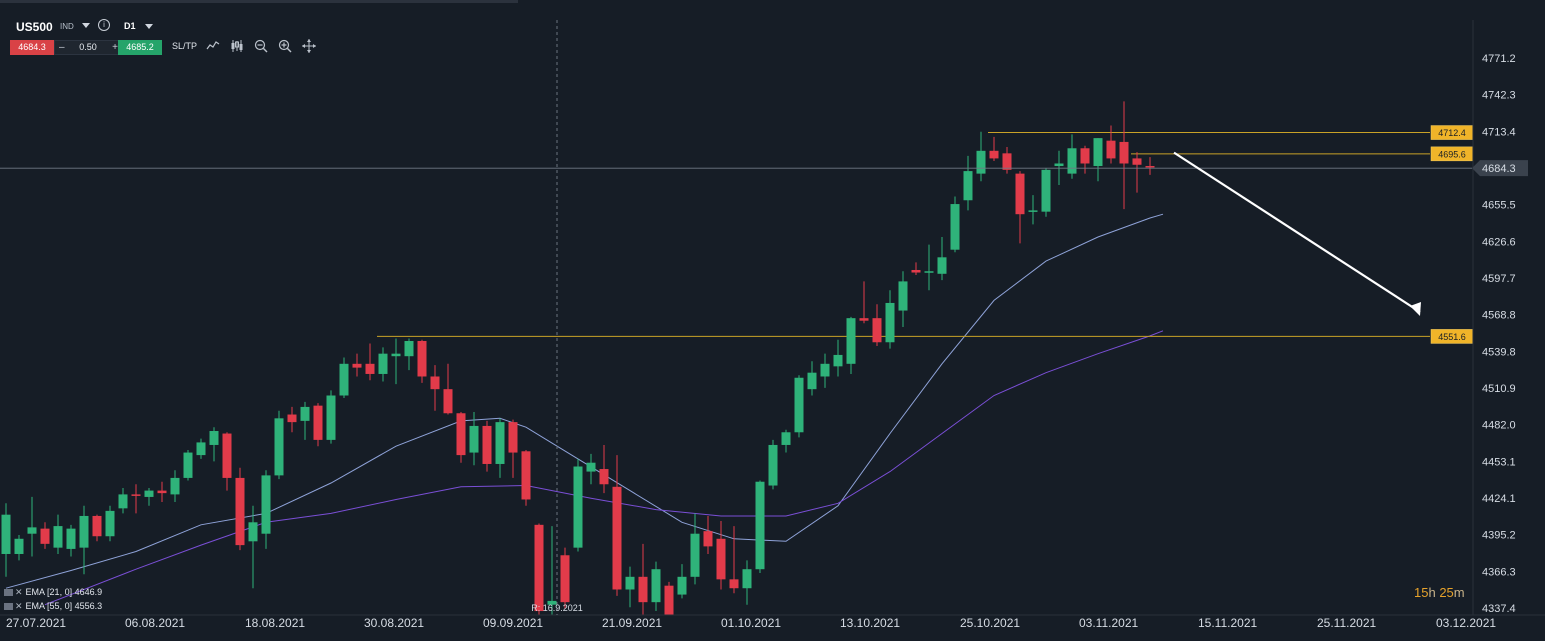  I want to click on symbol-dropdown-icon, so click(86, 25).